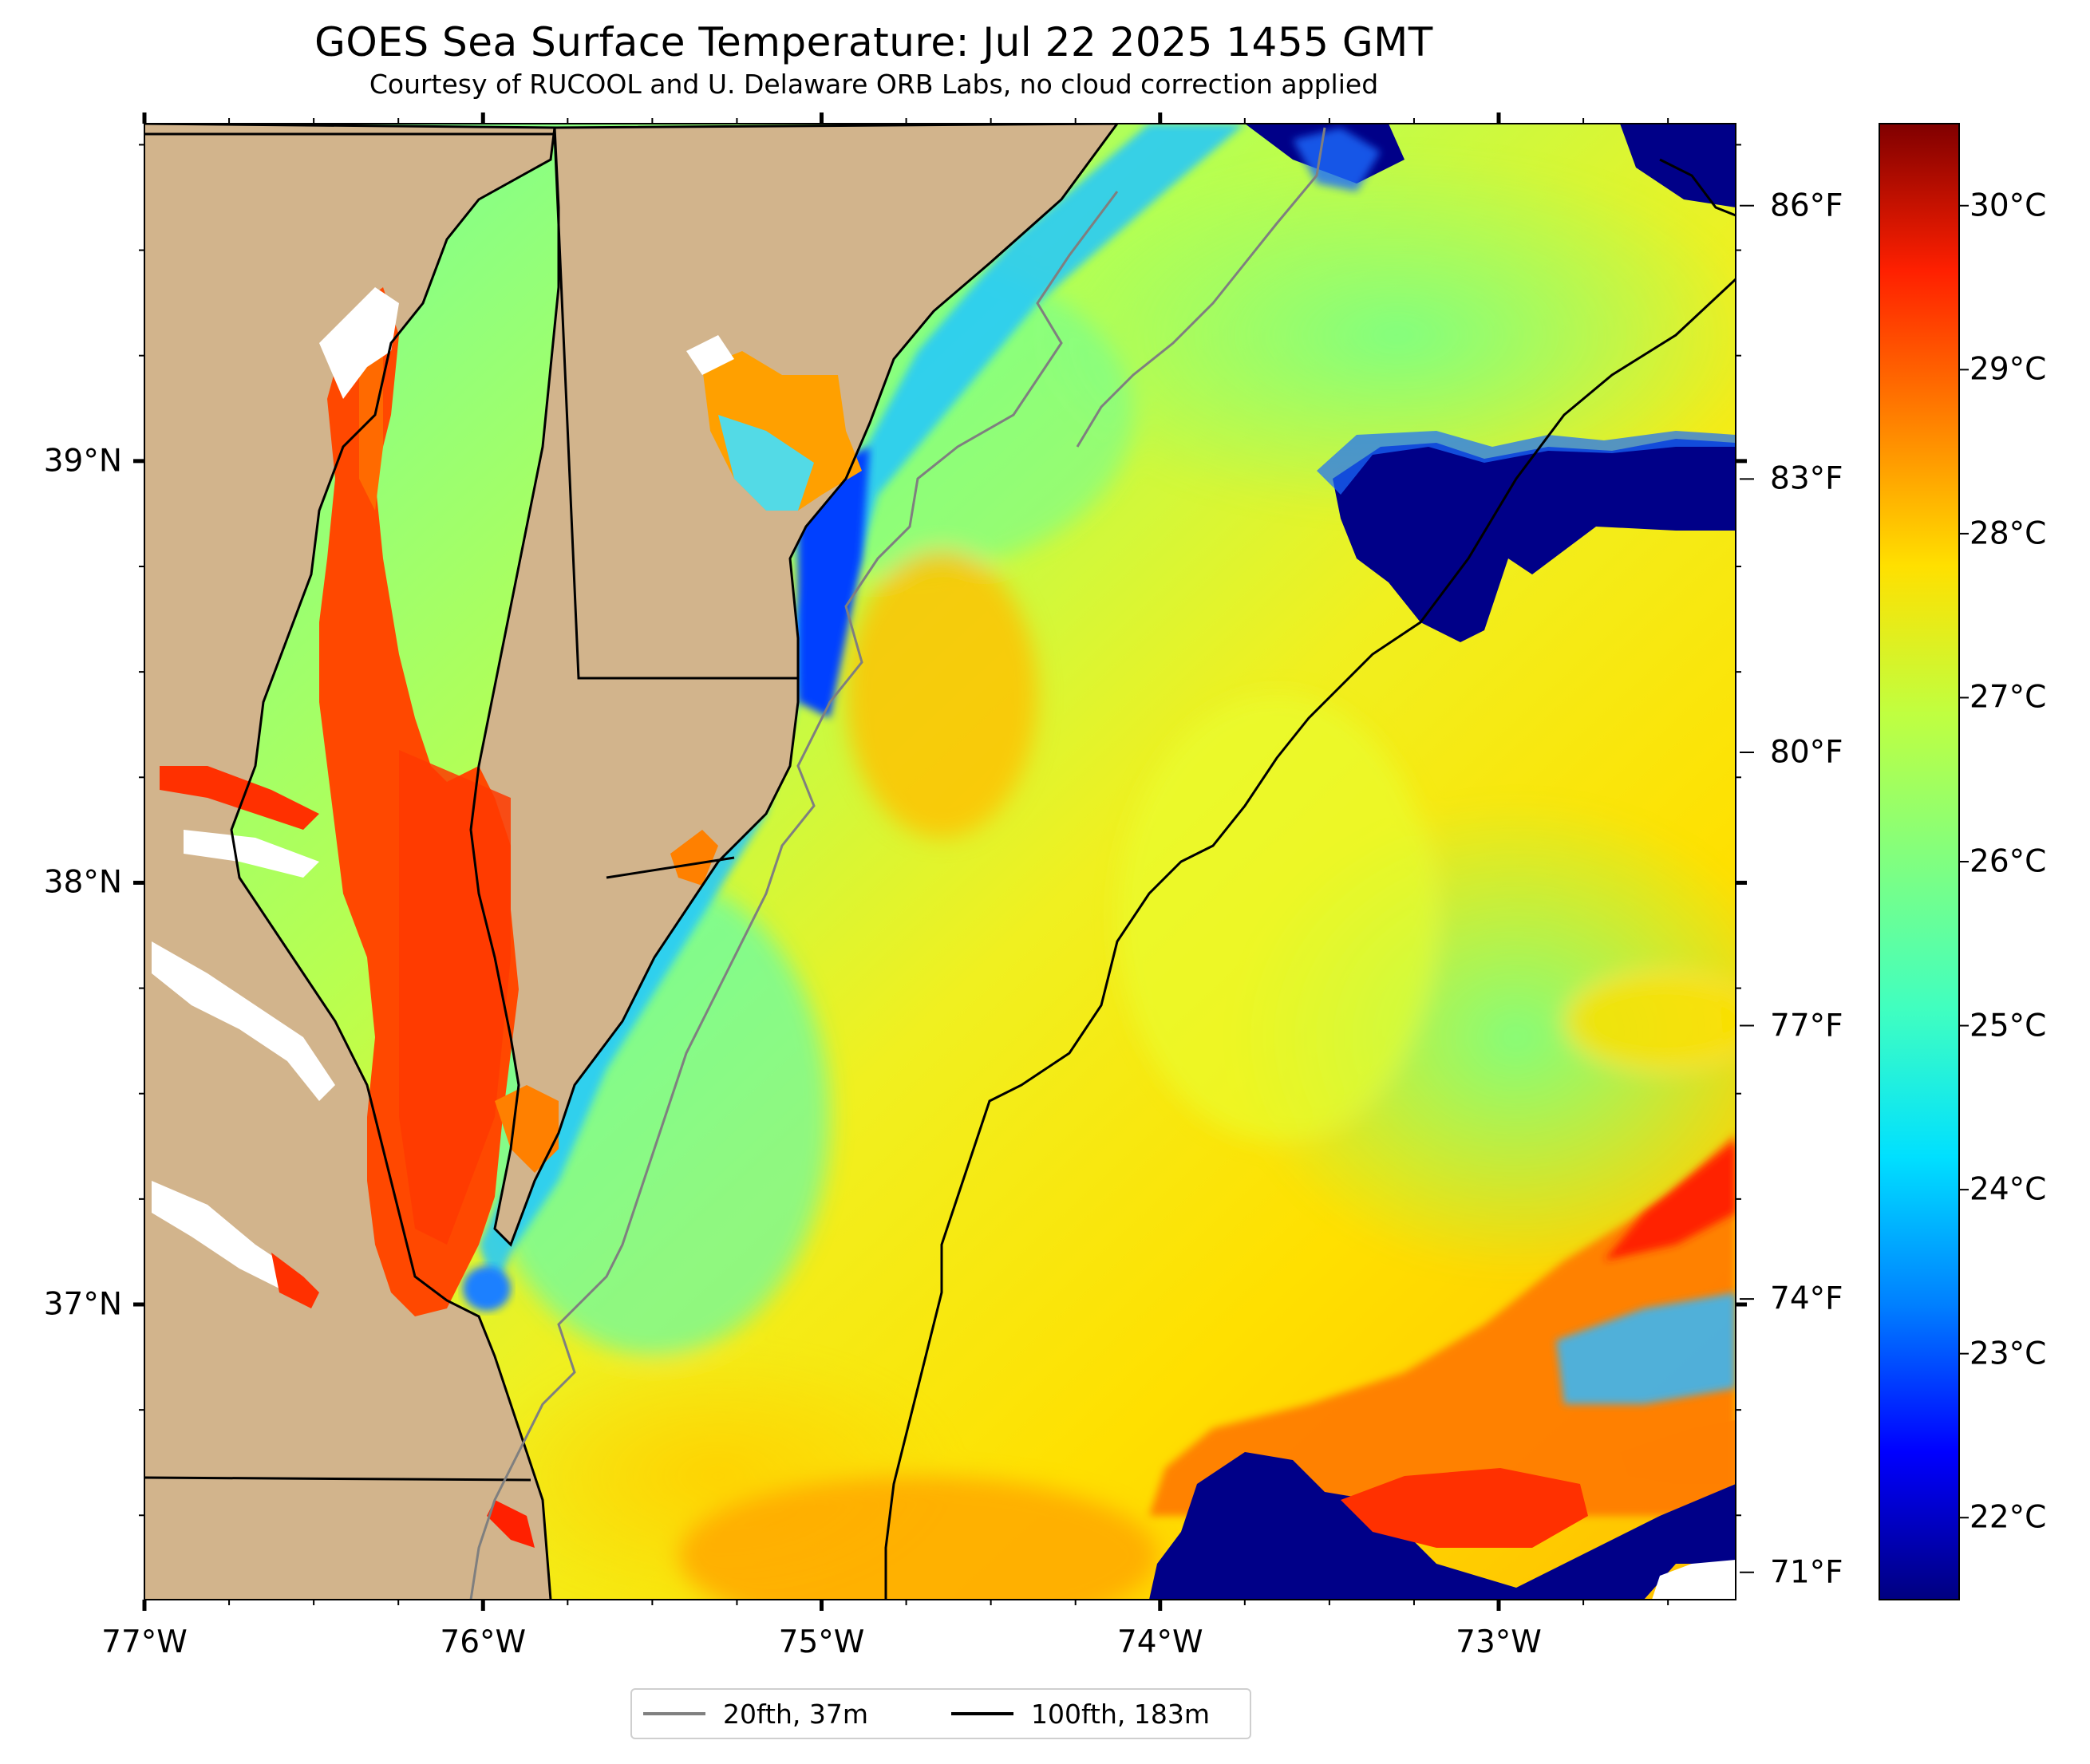 The height and width of the screenshot is (1764, 2090). Describe the element at coordinates (2008, 861) in the screenshot. I see `celsius-label: 26°C` at that location.